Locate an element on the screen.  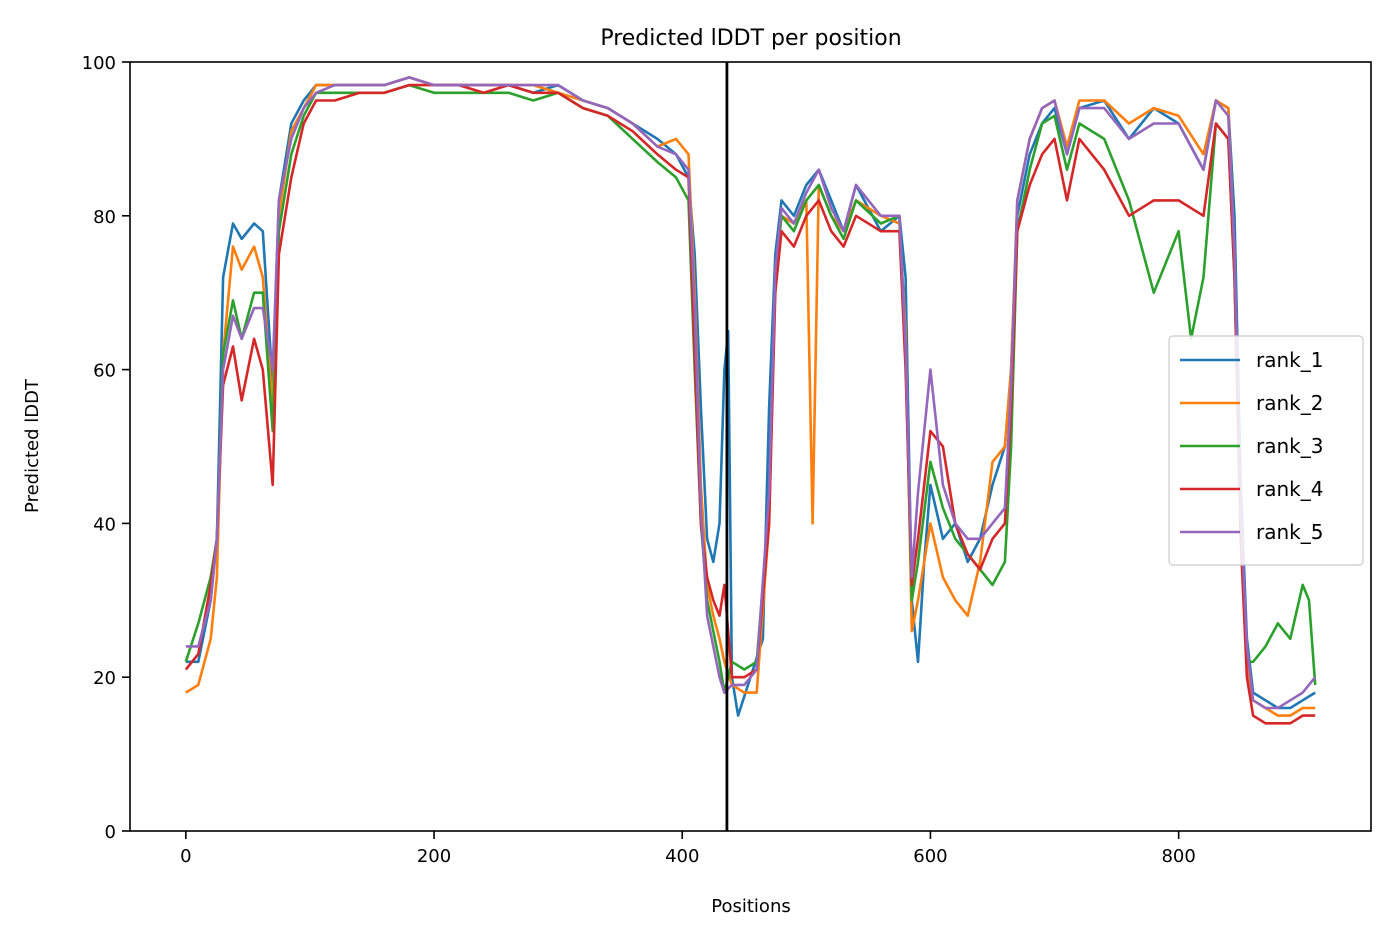
legend-label-rank_4: rank_4 is located at coordinates (1289, 489).